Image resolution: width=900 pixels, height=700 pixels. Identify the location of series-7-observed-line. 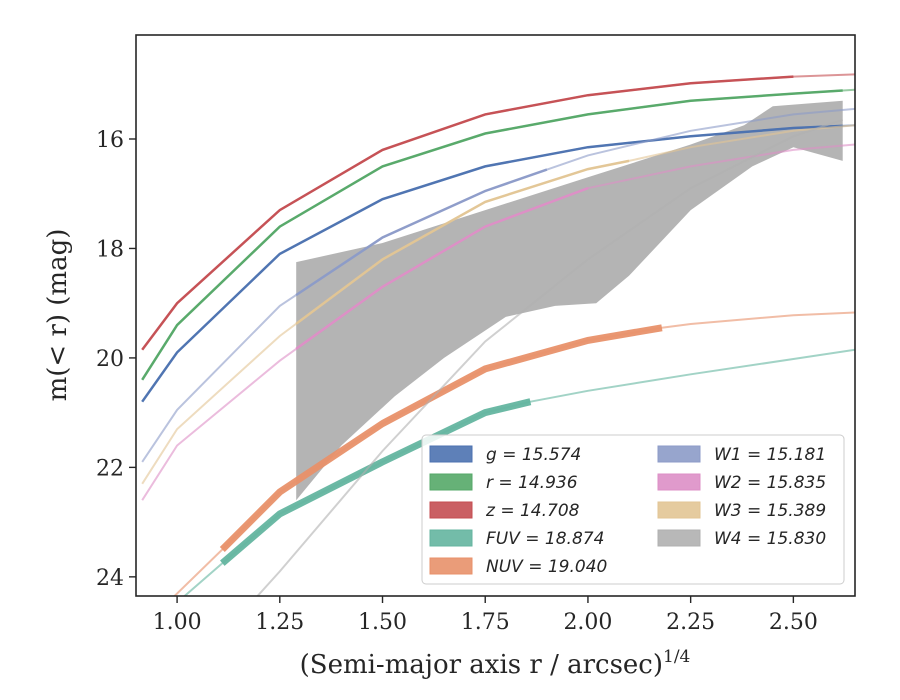
(462, 242).